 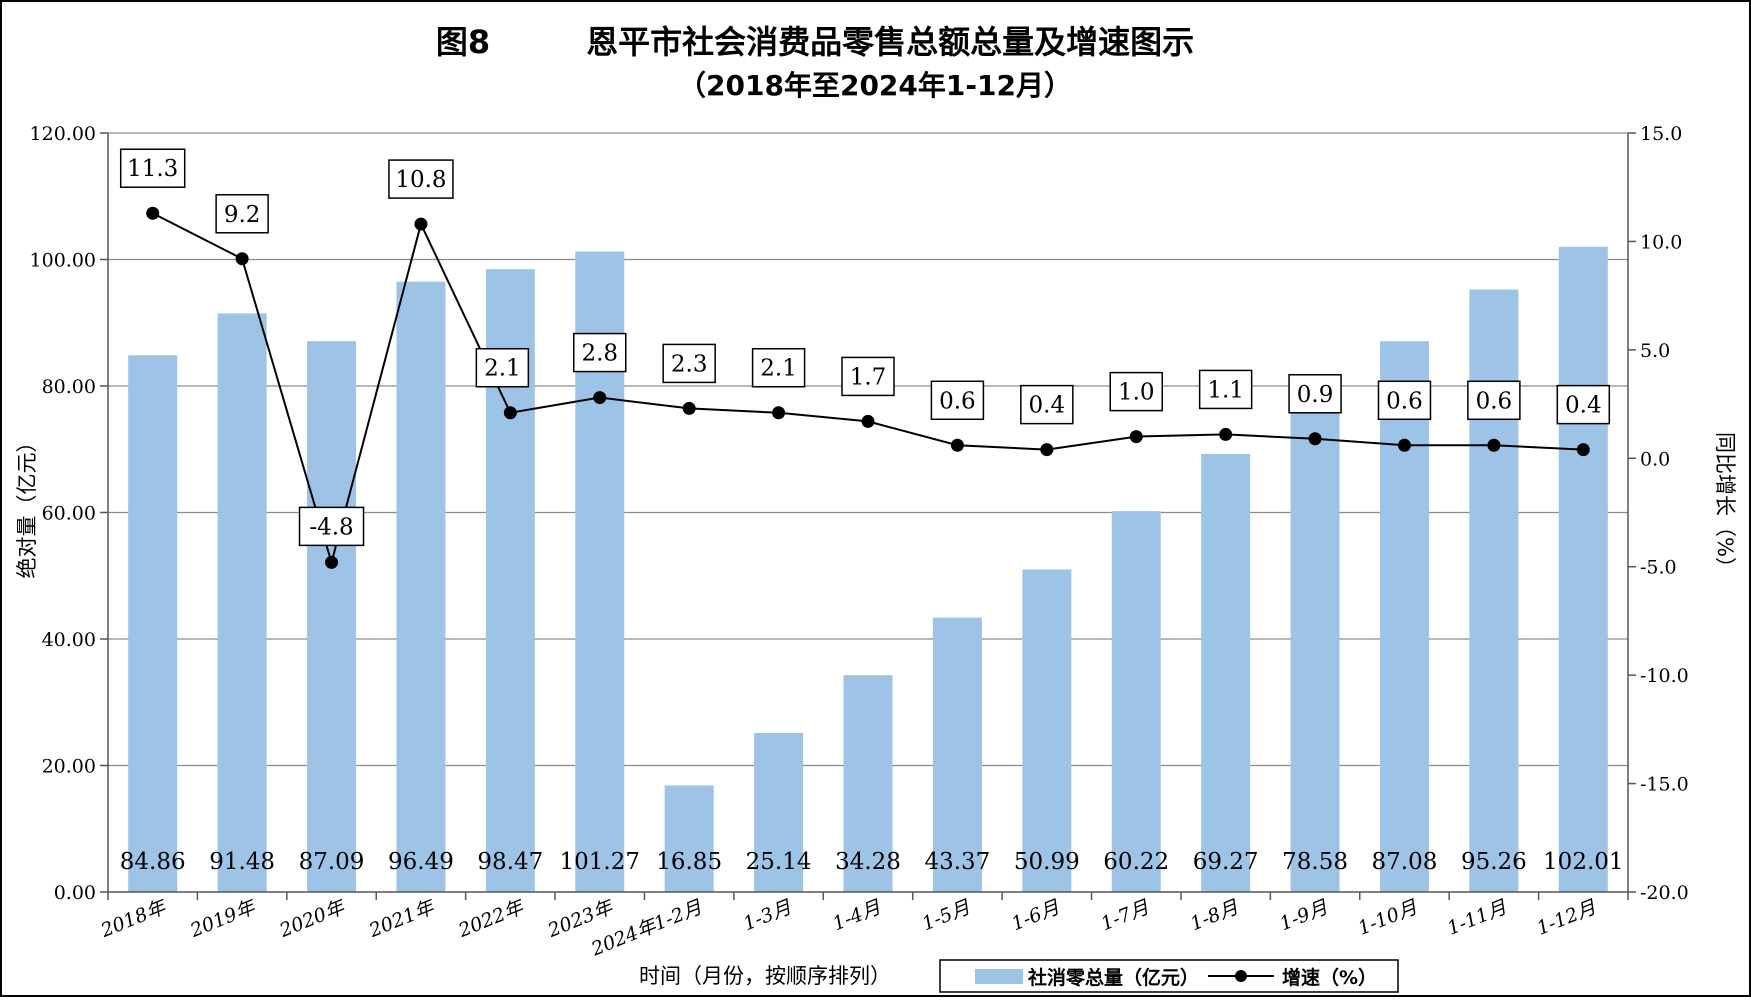 I want to click on line-value-label: 1.1, so click(x=1225, y=390).